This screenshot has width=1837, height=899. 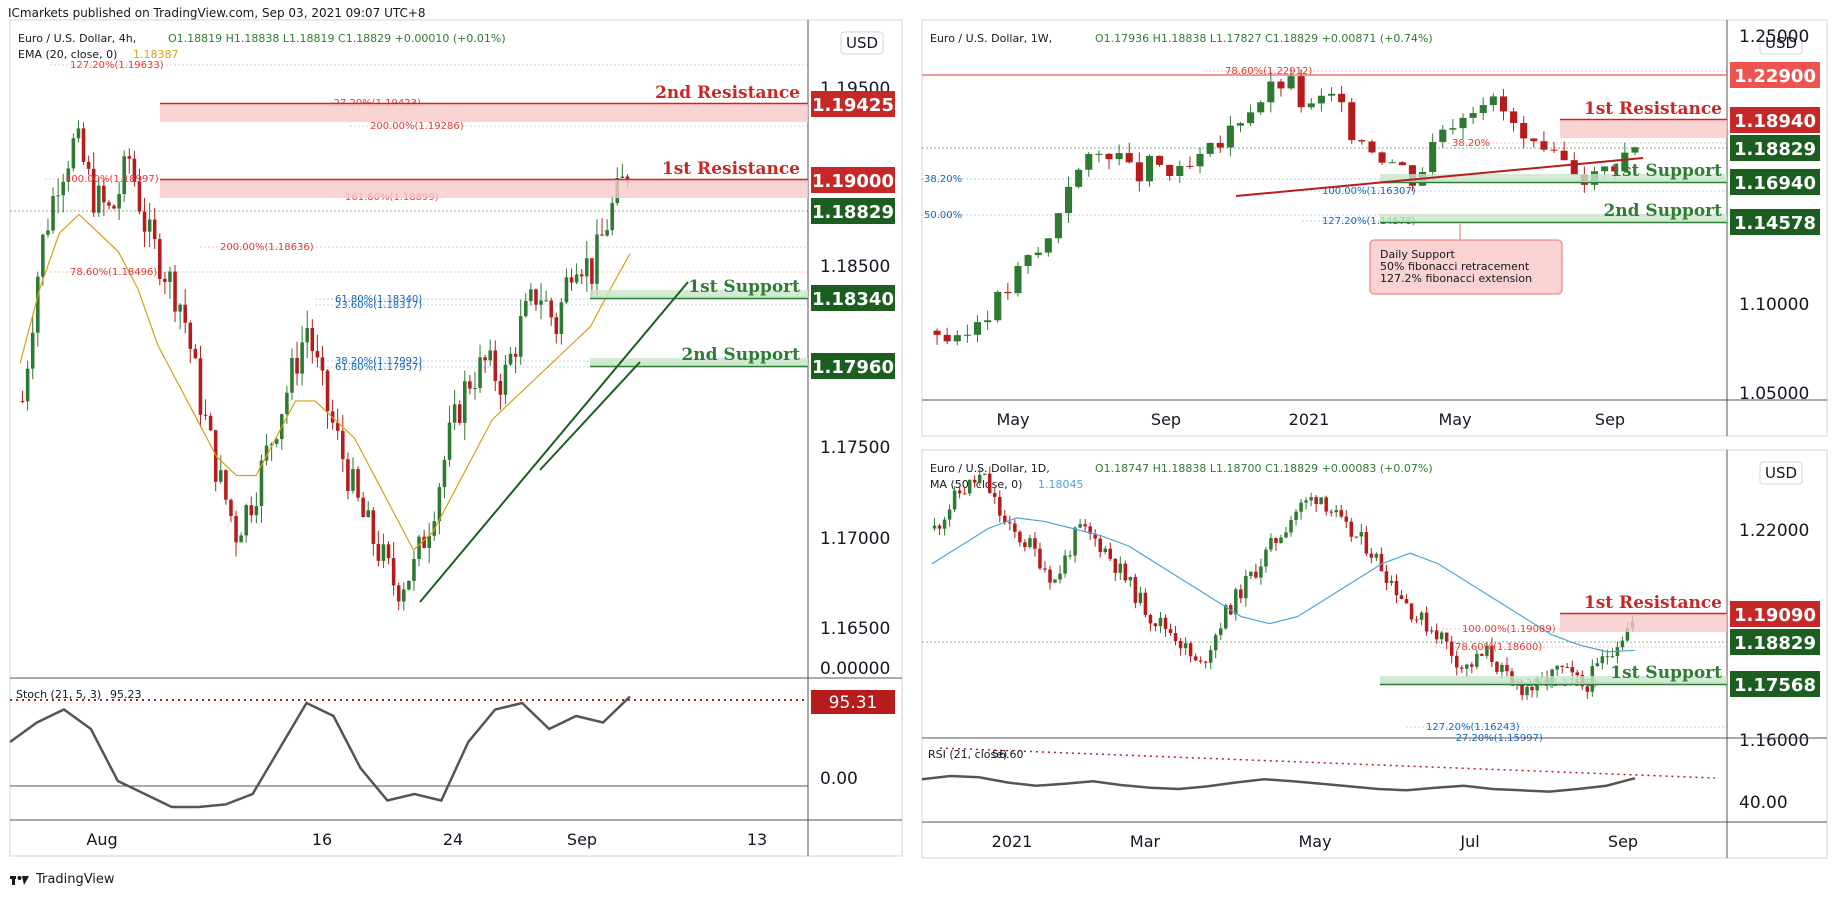 What do you see at coordinates (1466, 267) in the screenshot?
I see `annotation-box` at bounding box center [1466, 267].